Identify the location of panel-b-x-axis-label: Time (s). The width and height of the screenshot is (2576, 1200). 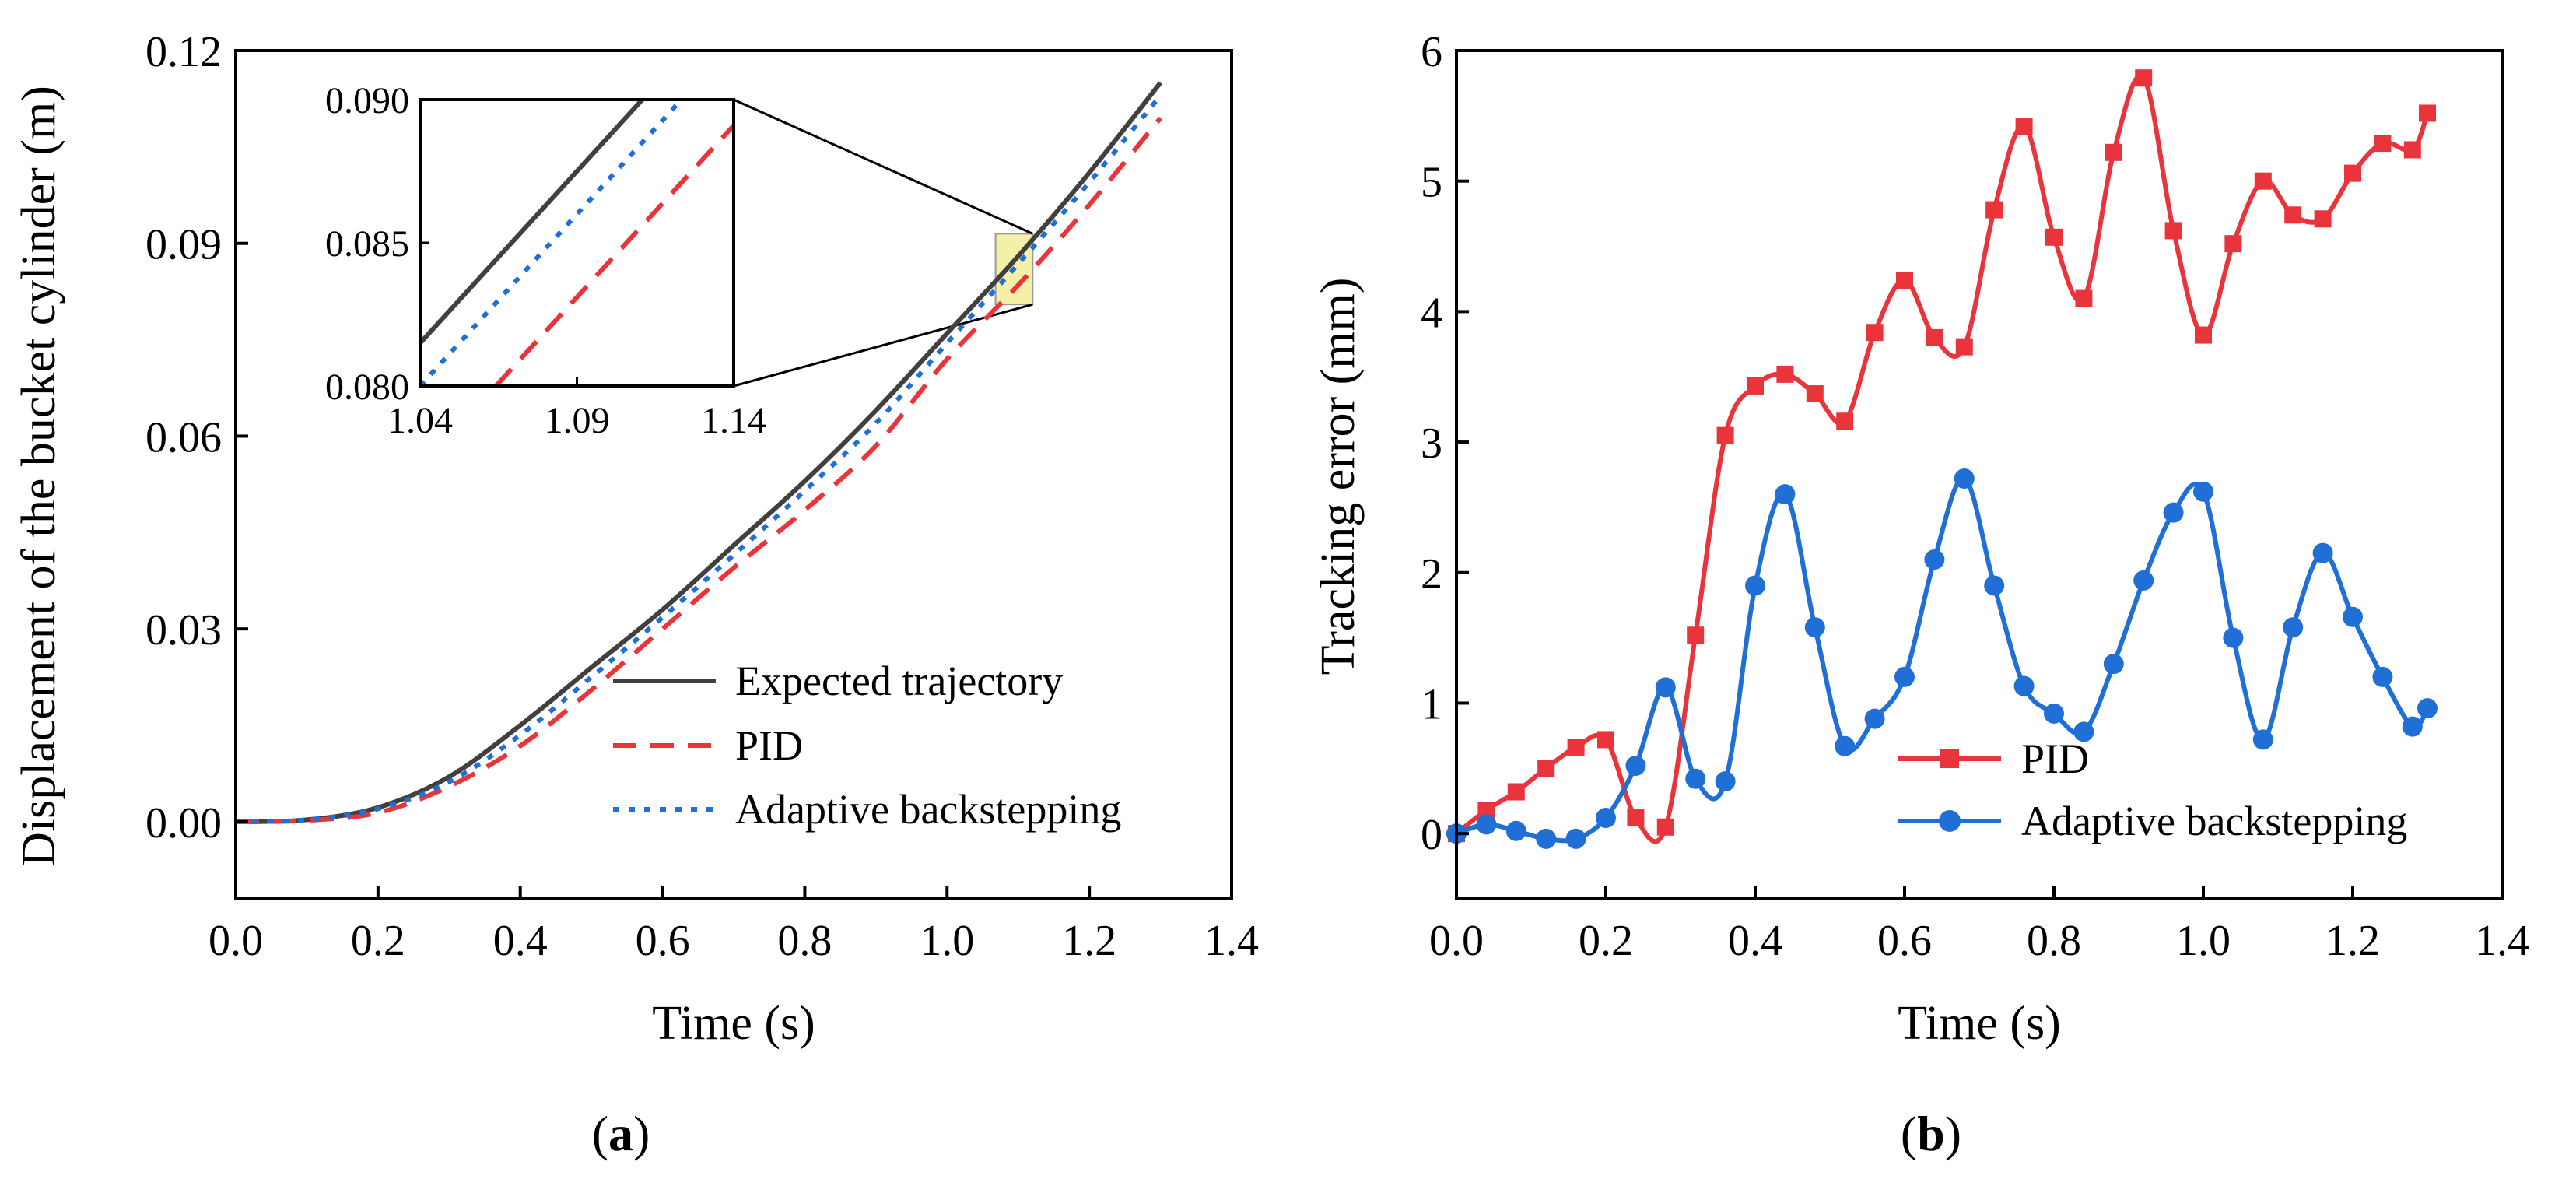
(1980, 1023).